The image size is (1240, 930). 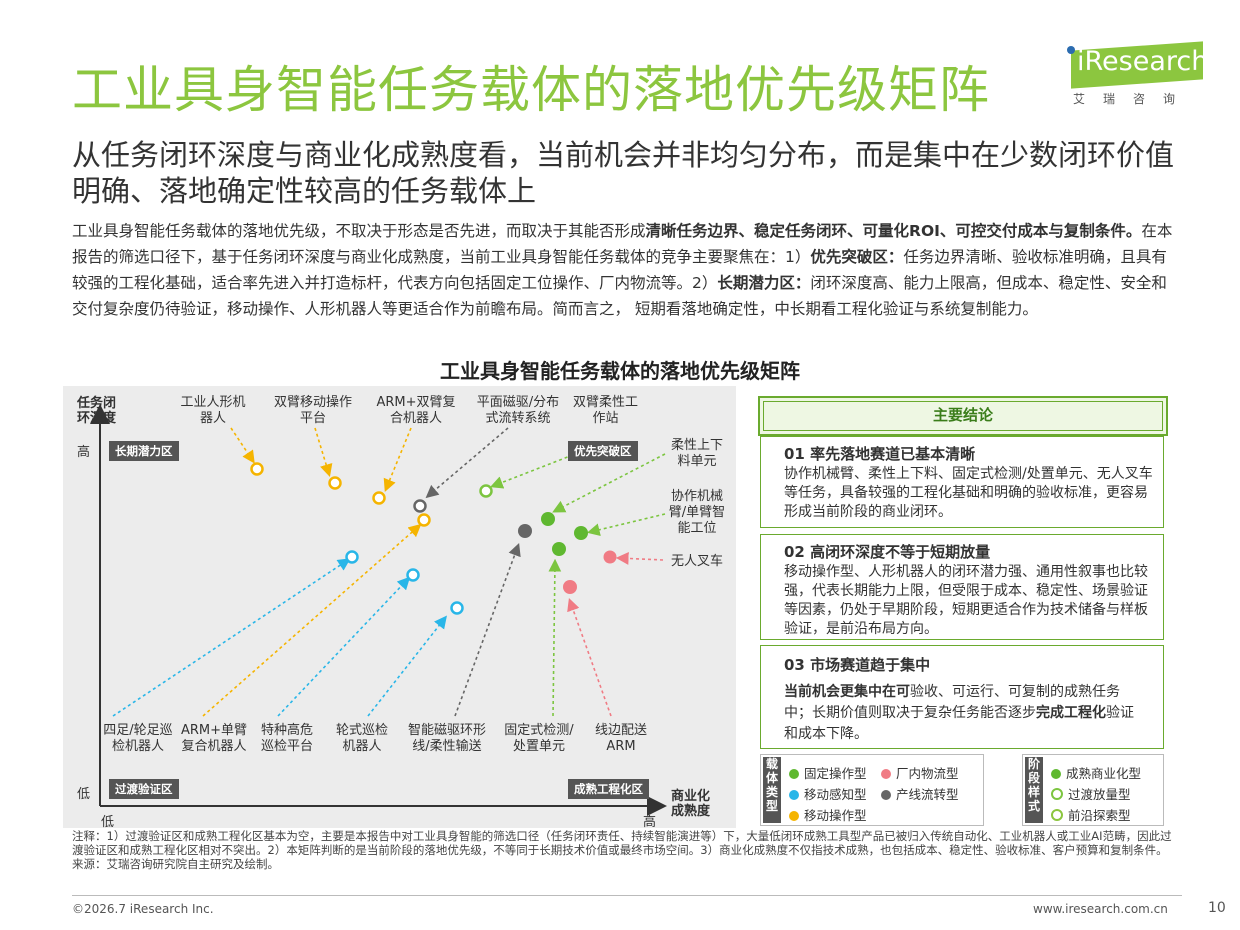 What do you see at coordinates (1096, 772) in the screenshot?
I see `legend-mature-commercial: 成熟商业化型` at bounding box center [1096, 772].